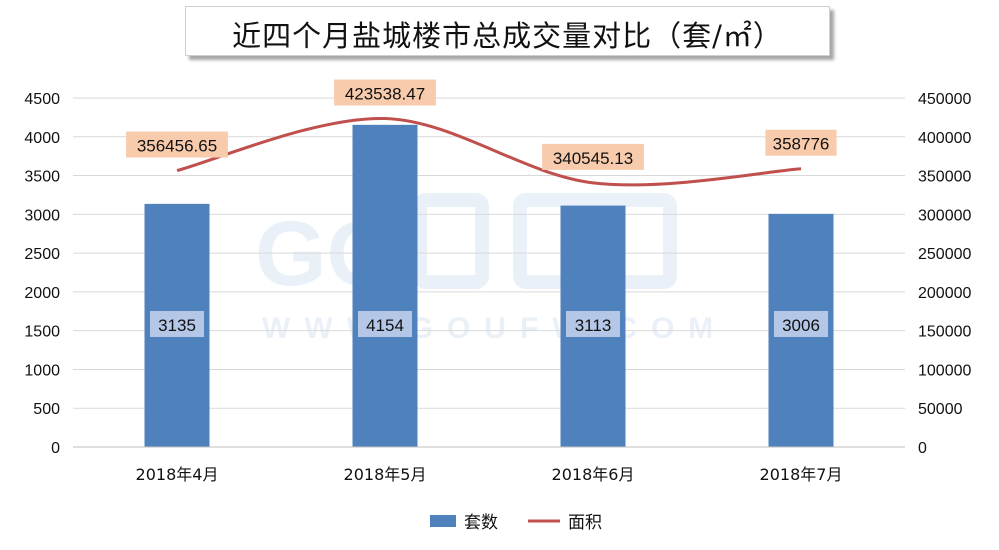 The height and width of the screenshot is (550, 999). Describe the element at coordinates (46, 409) in the screenshot. I see `y-left-tick-label: 500` at that location.